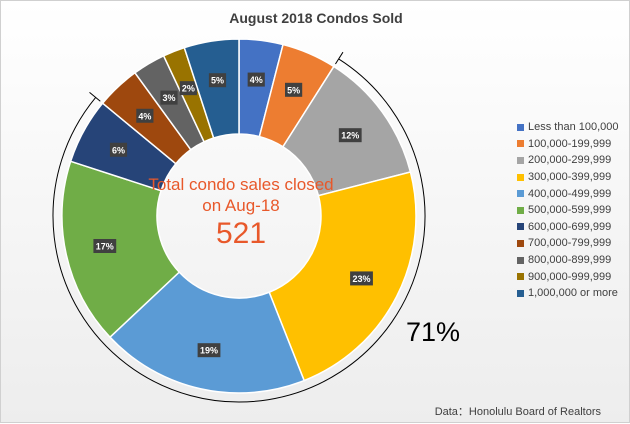  I want to click on slice-label-5: 17%, so click(105, 245).